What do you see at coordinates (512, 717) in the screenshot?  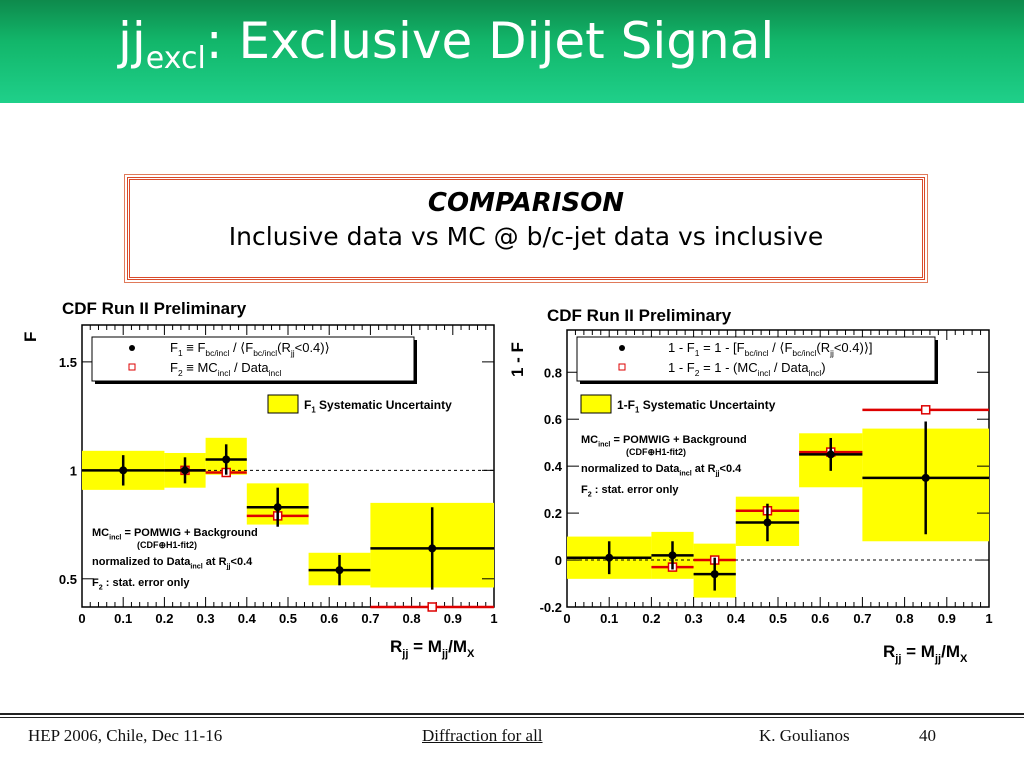 I see `footer-rule-thin` at bounding box center [512, 717].